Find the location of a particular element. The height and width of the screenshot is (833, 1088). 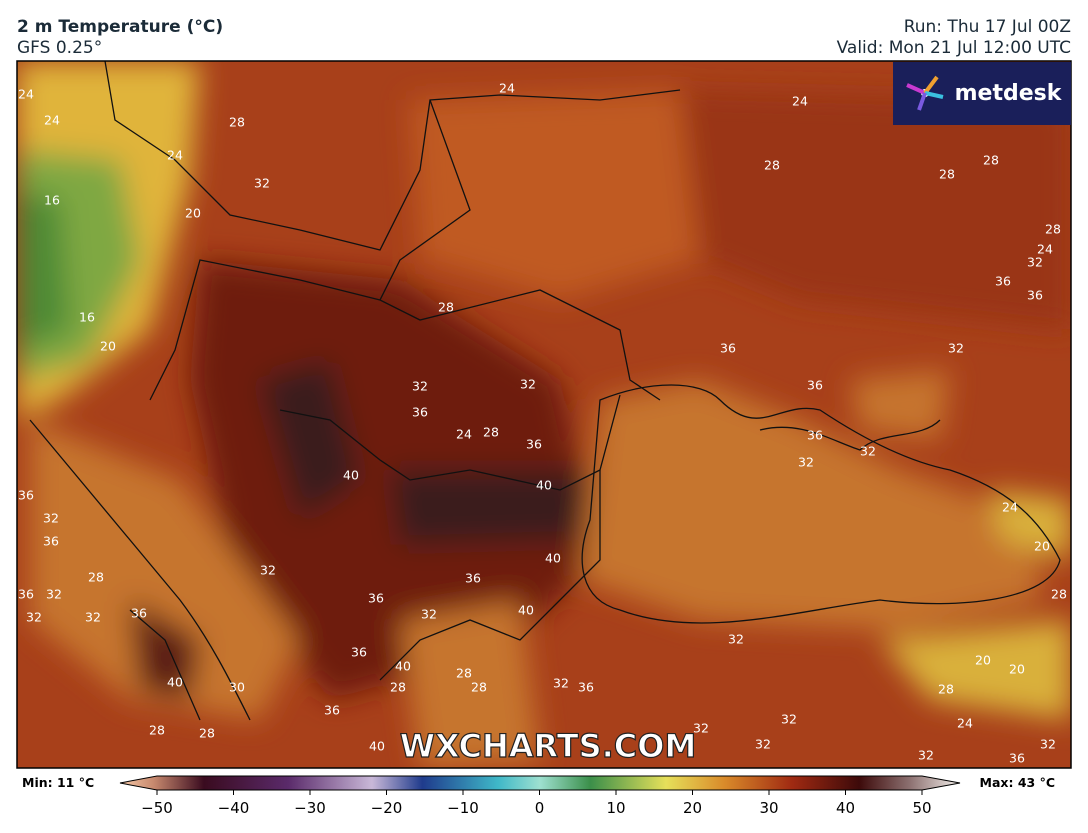

tick-label: −30 is located at coordinates (310, 808).